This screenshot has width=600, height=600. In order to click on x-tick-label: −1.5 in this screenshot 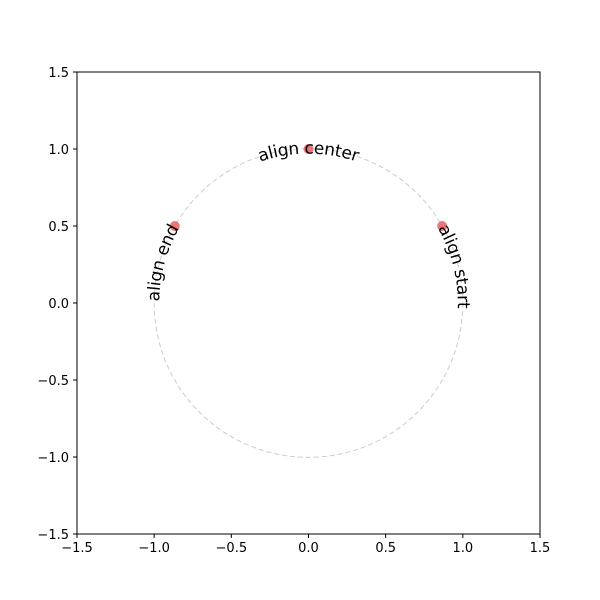, I will do `click(77, 548)`.